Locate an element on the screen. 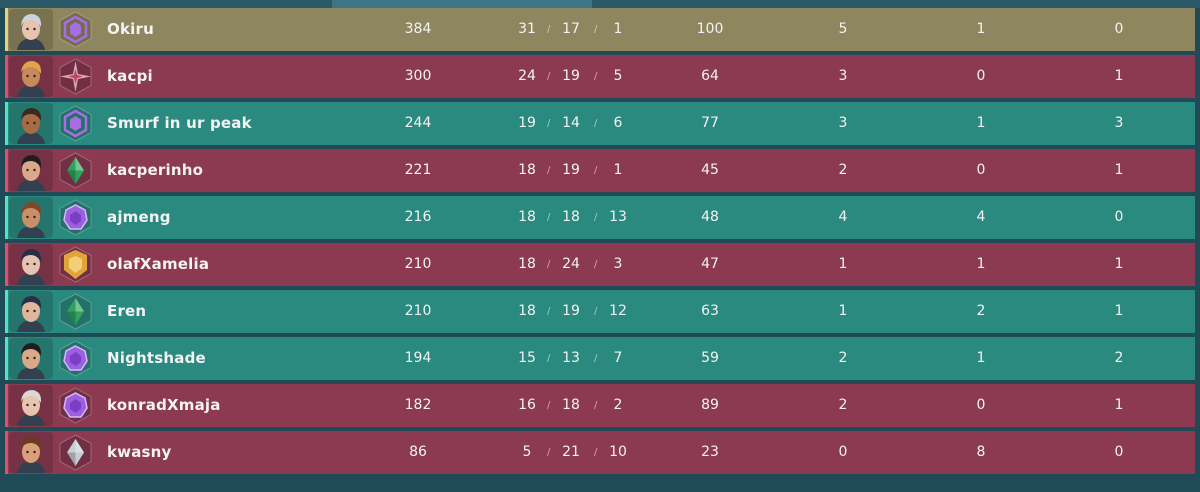 The image size is (1200, 492). adr-value: 100 is located at coordinates (710, 29).